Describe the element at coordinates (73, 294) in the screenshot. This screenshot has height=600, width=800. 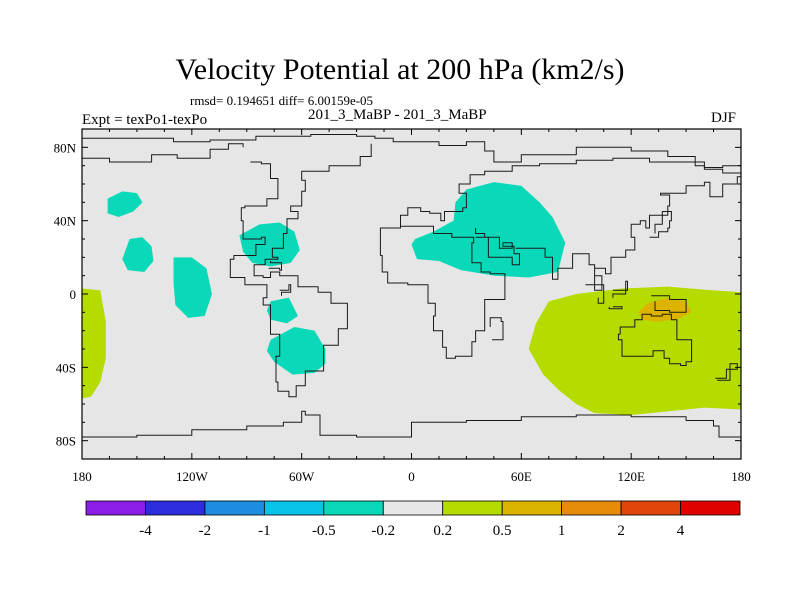
I see `y-tick-label: 0` at that location.